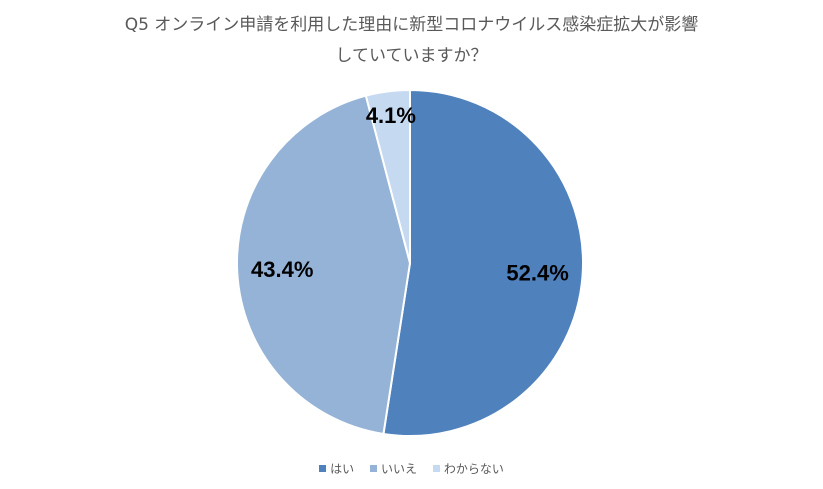 This screenshot has height=489, width=823. What do you see at coordinates (391, 115) in the screenshot?
I see `data-label-unknown: 4.1%` at bounding box center [391, 115].